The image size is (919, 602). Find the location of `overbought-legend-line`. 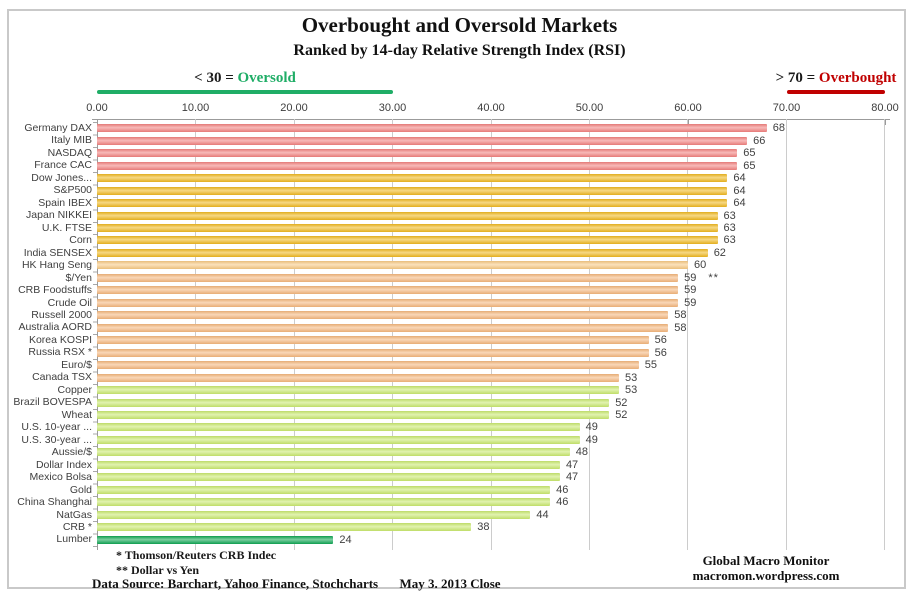

overbought-legend-line is located at coordinates (836, 92).